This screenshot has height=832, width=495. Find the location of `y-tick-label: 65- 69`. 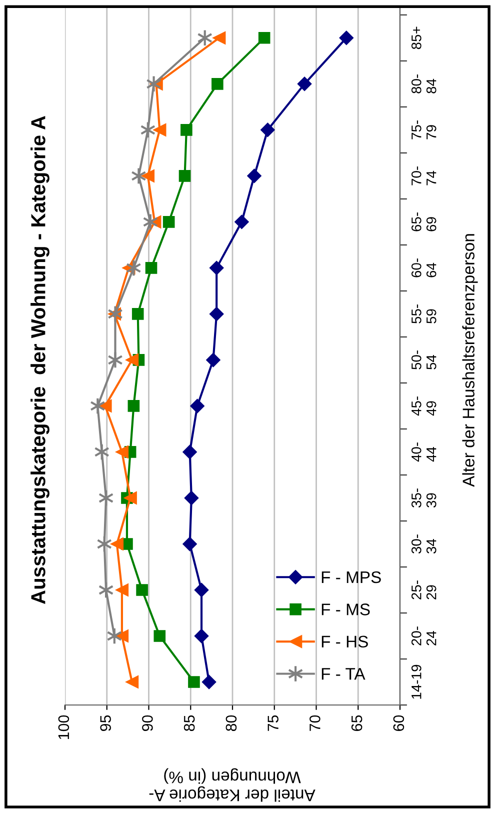

y-tick-label: 65- 69 is located at coordinates (423, 222).